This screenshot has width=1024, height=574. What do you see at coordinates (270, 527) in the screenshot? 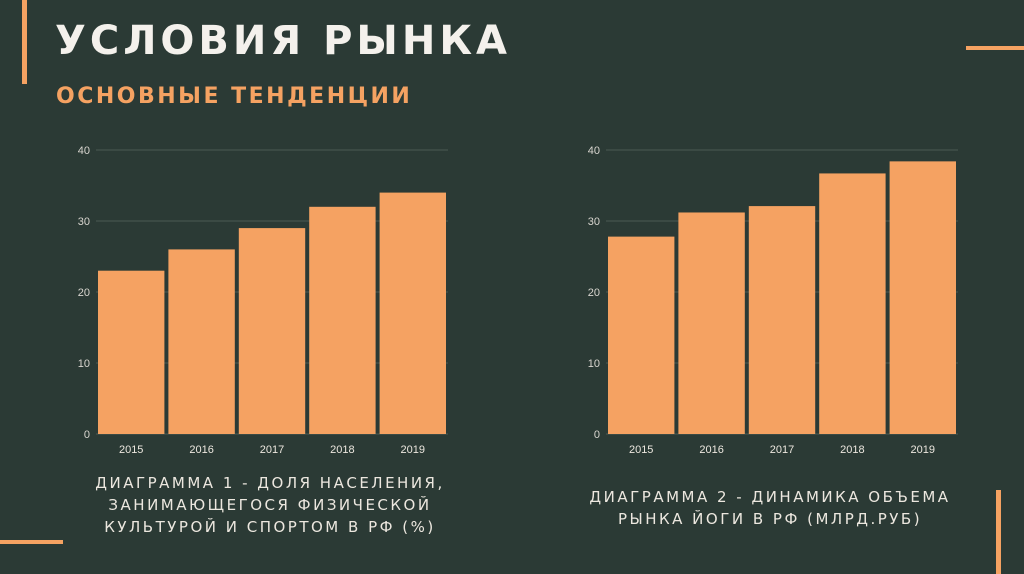
I see `caption-line: культурой и спортом в РФ (%)` at bounding box center [270, 527].